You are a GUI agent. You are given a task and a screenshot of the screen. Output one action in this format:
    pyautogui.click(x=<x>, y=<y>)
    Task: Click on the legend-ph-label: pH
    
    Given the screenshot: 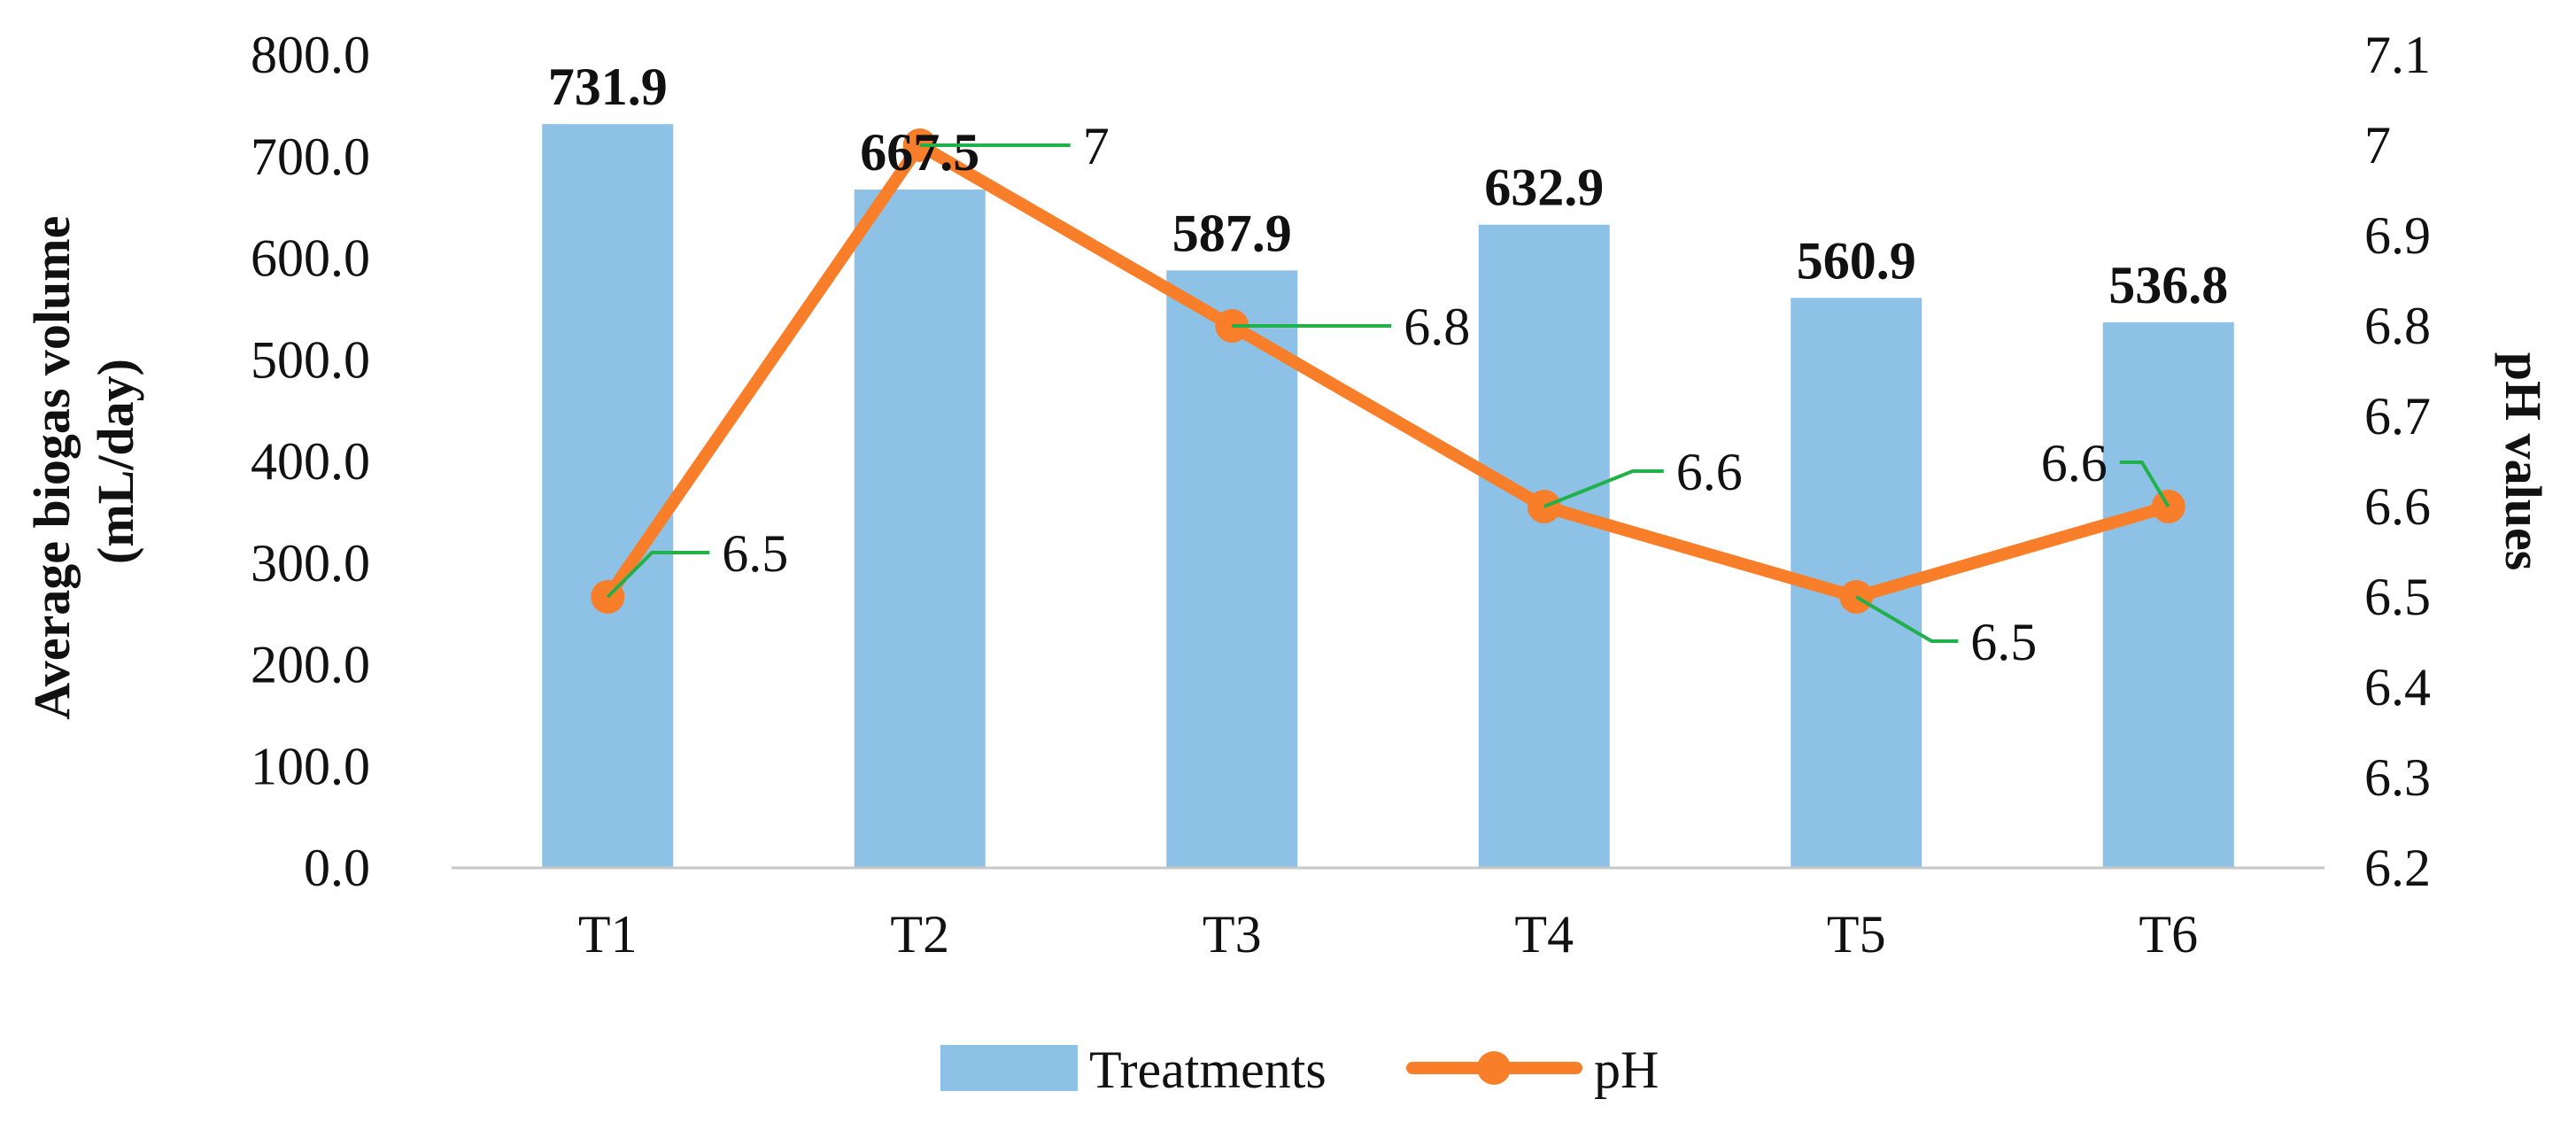 What is the action you would take?
    pyautogui.click(x=1626, y=1070)
    